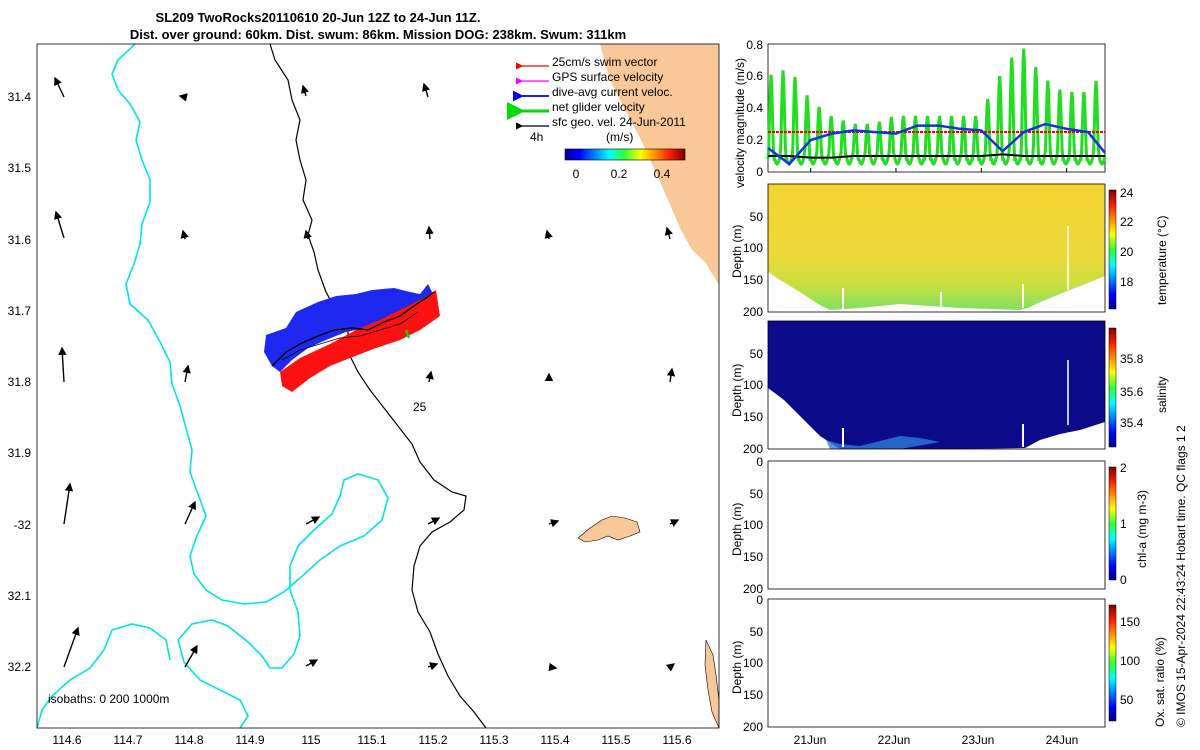 The height and width of the screenshot is (750, 1200). What do you see at coordinates (420, 407) in the screenshot?
I see `annotation-25: 25` at bounding box center [420, 407].